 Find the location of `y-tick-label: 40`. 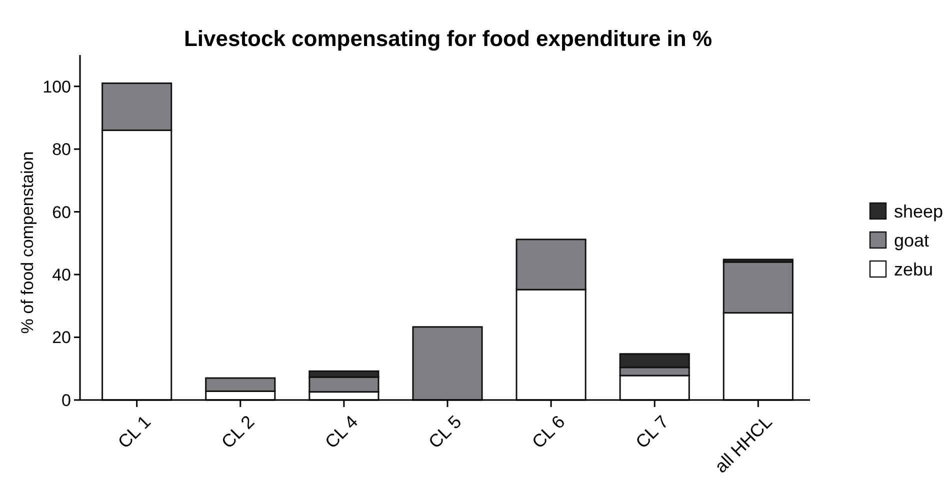

y-tick-label: 40 is located at coordinates (61, 274).